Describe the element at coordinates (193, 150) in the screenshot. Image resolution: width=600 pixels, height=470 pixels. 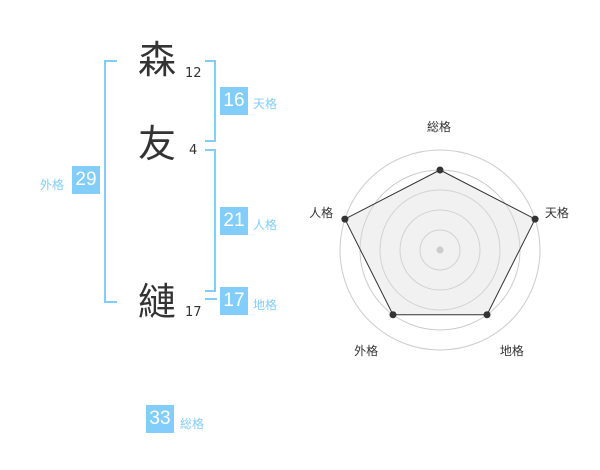
I see `stroke-count-2: 4` at that location.